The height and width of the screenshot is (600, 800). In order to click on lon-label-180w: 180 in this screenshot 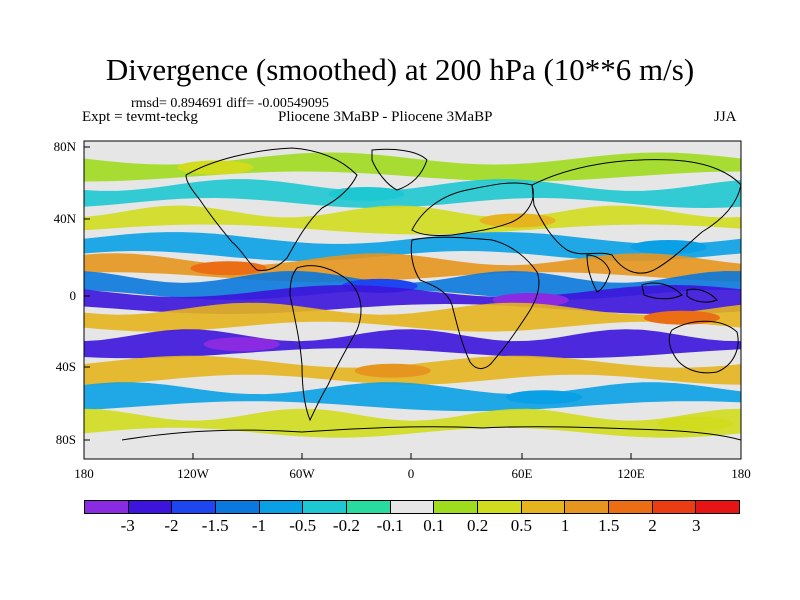, I will do `click(84, 473)`.